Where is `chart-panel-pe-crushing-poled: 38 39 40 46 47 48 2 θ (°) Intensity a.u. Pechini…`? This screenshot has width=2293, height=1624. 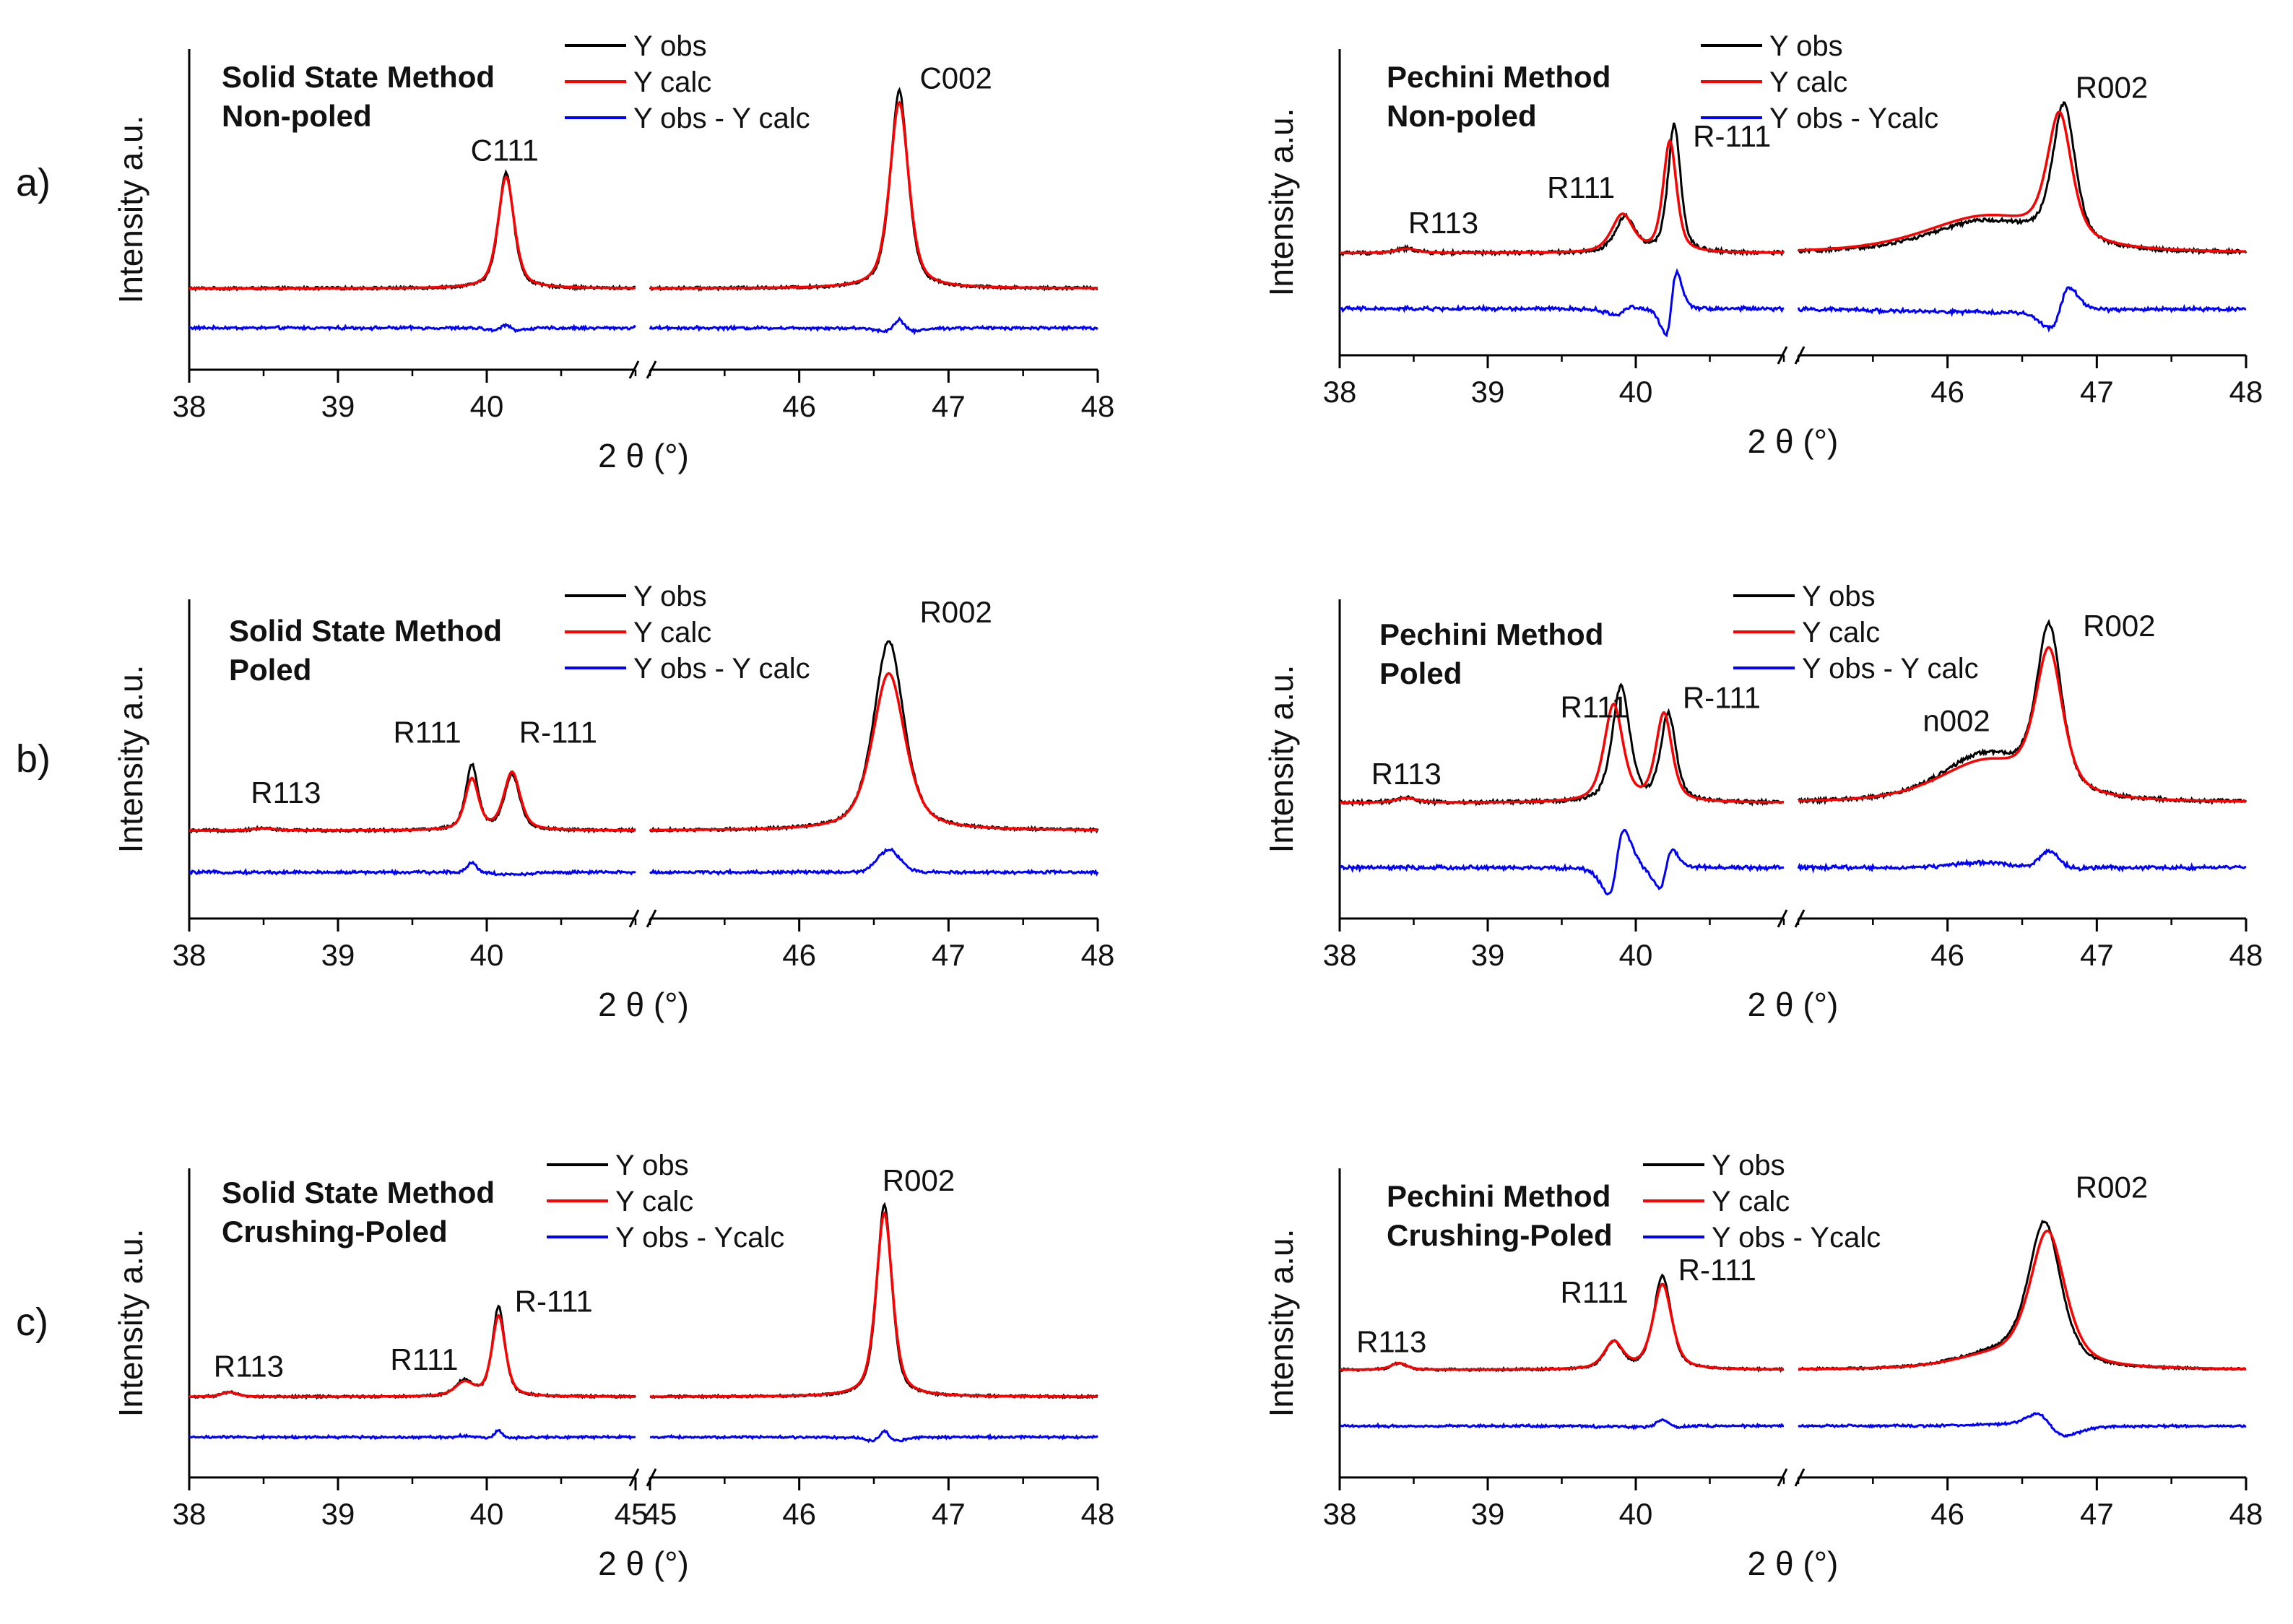 chart-panel-pe-crushing-poled: 38 39 40 46 47 48 2 θ (°) Intensity a.u. Pechini… is located at coordinates (1762, 1366).